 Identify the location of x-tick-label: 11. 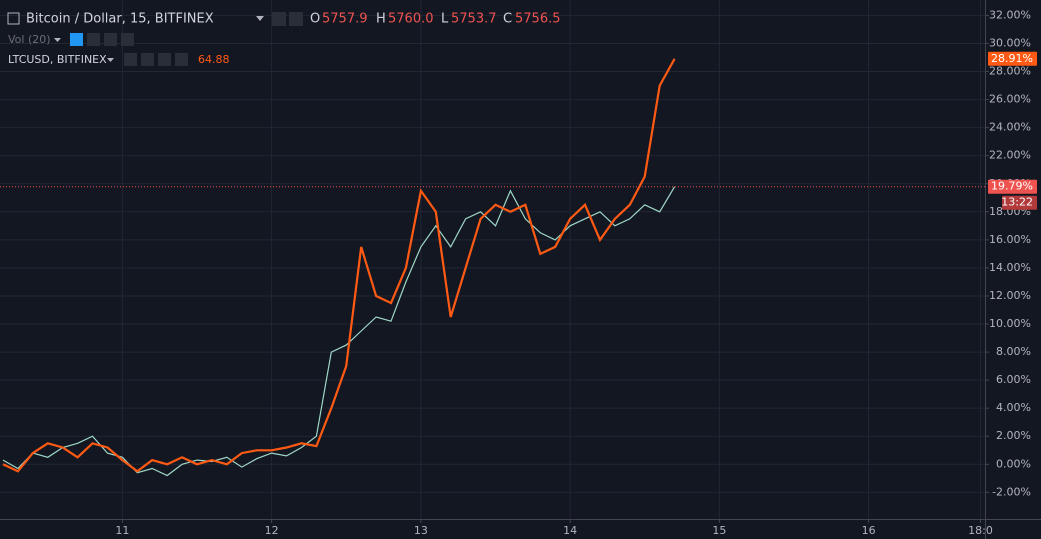
(122, 530).